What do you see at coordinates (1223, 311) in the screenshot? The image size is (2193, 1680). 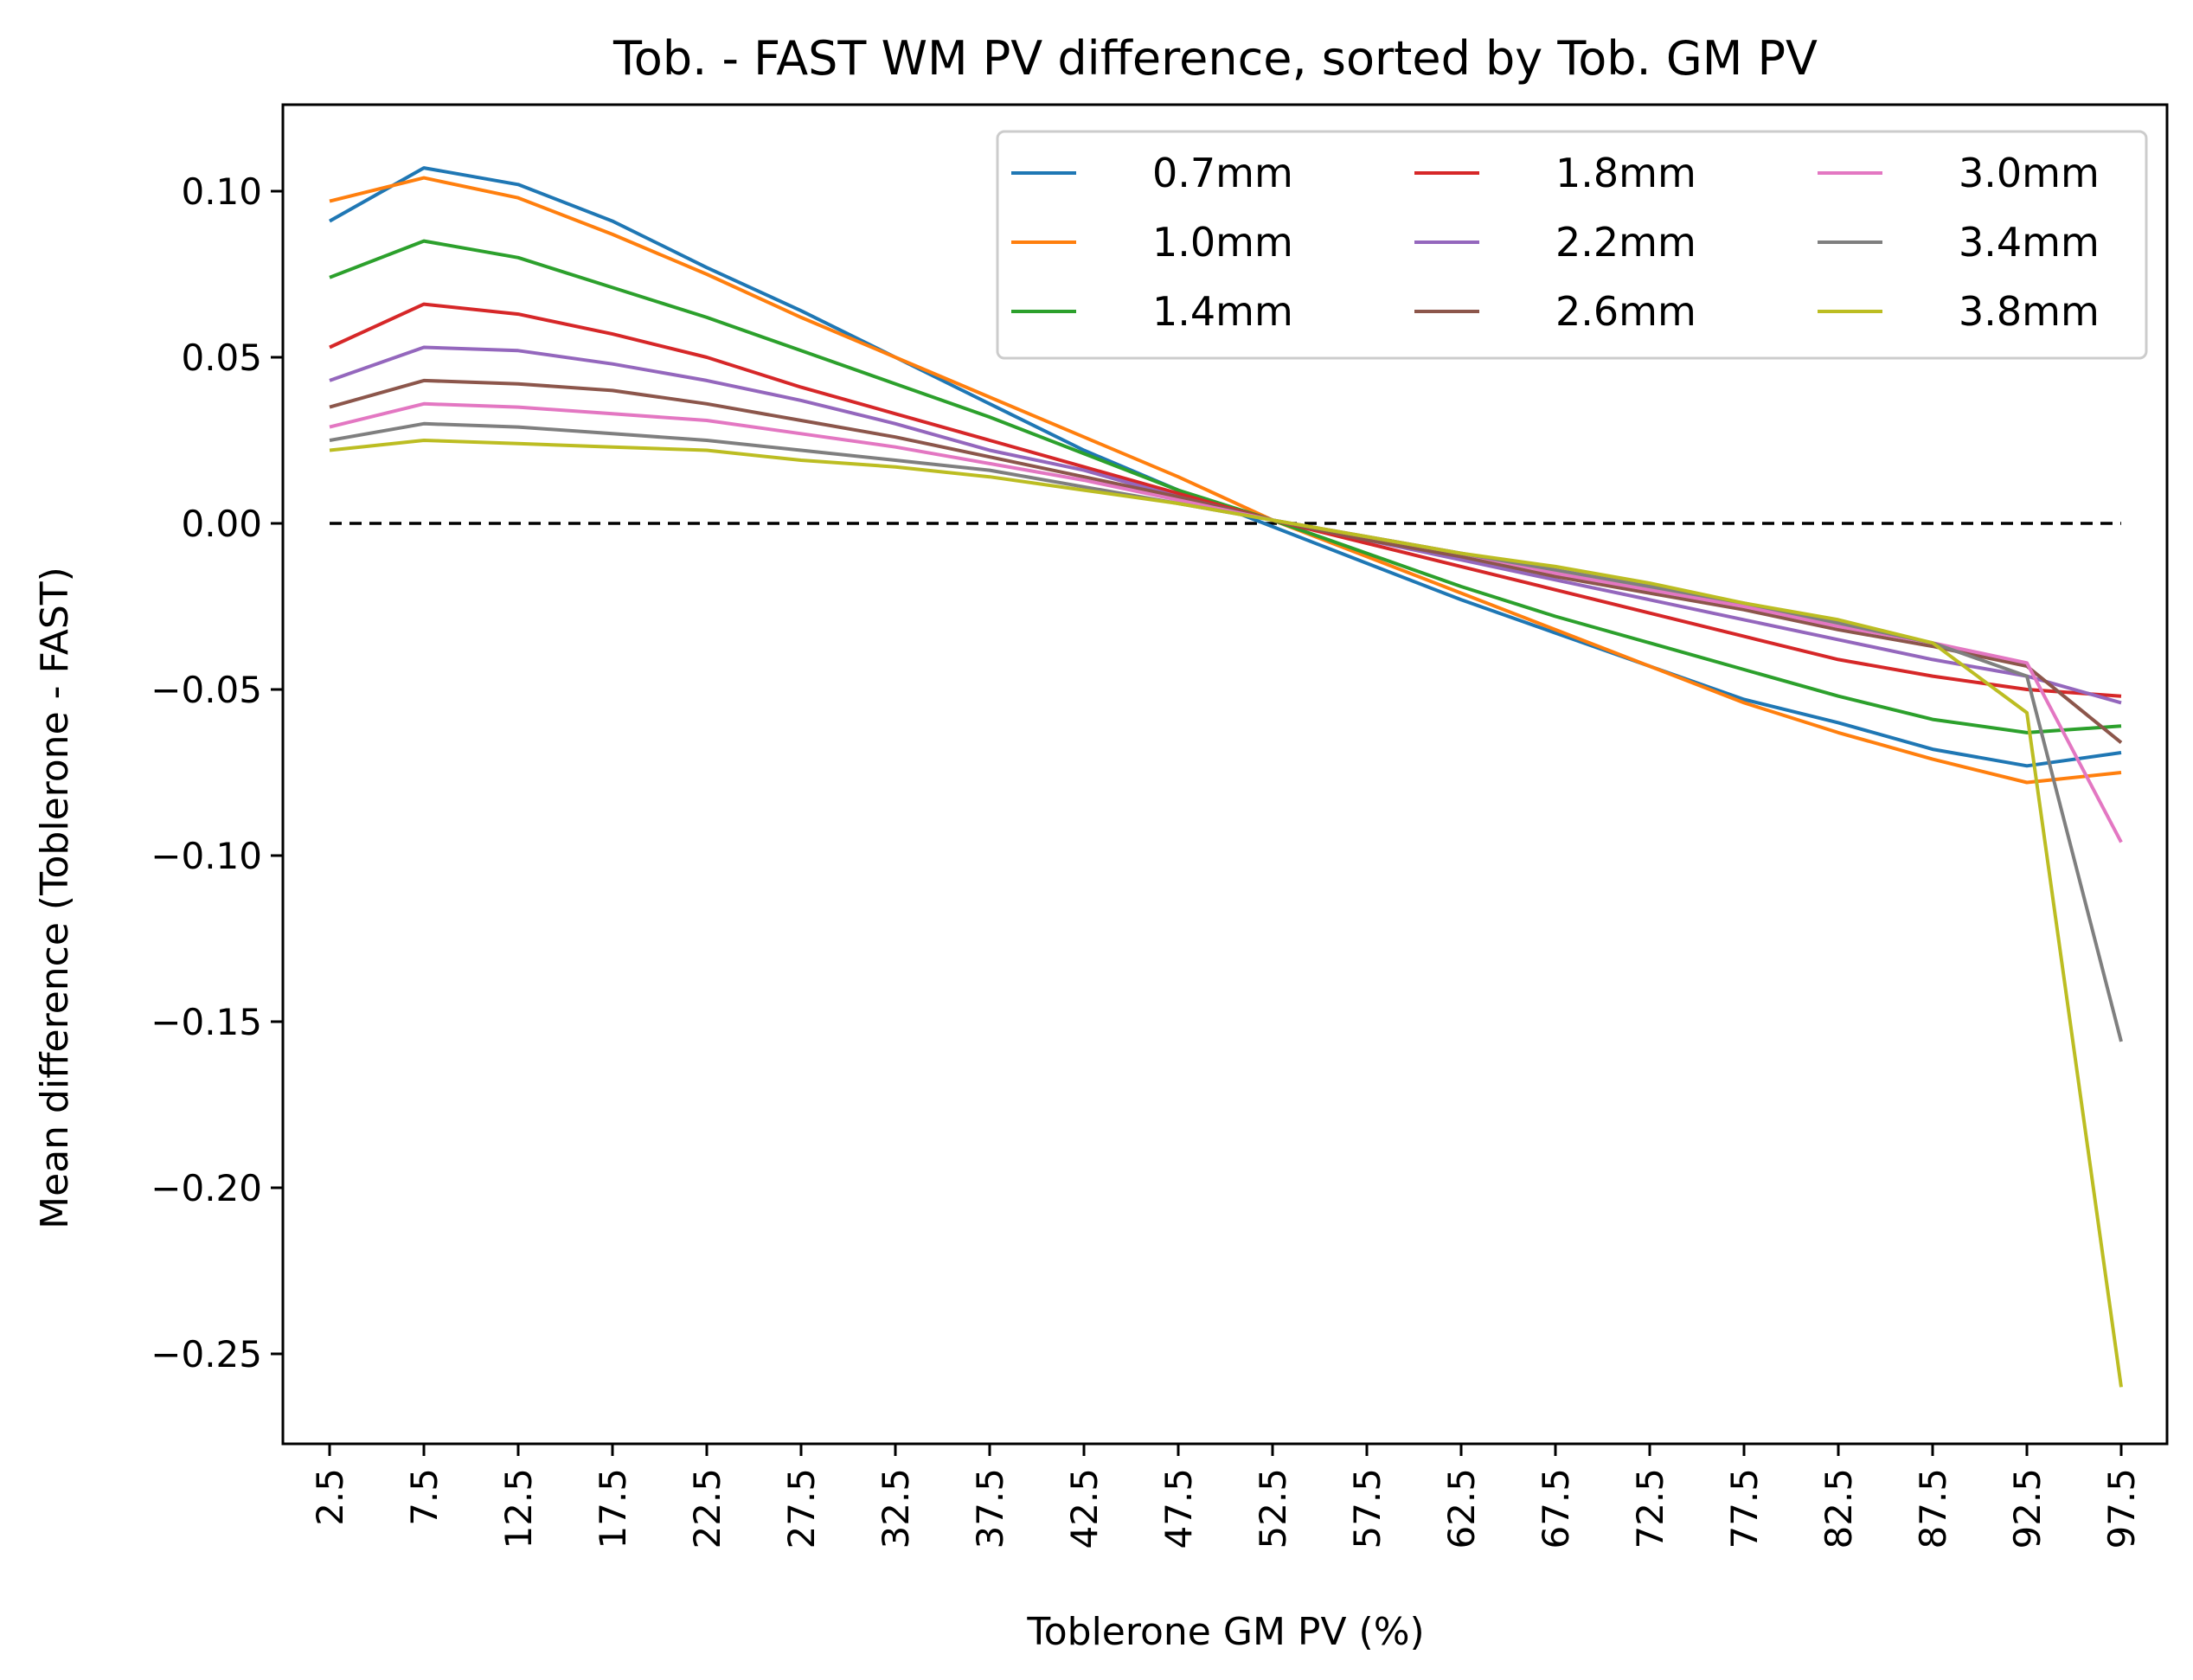 I see `legend-label: 1.4mm` at bounding box center [1223, 311].